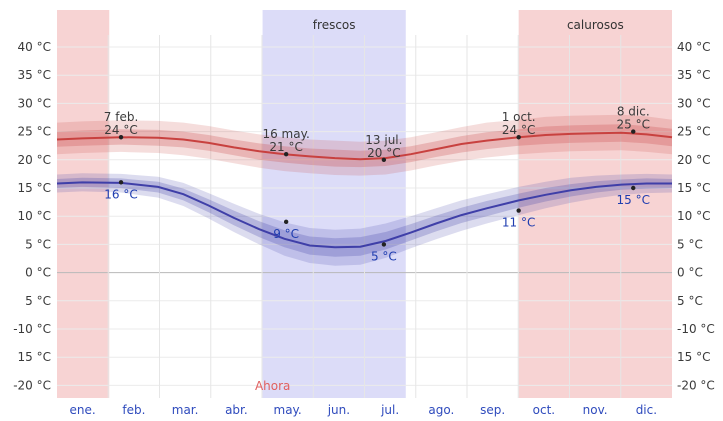 The width and height of the screenshot is (723, 421). I want to click on high-date-label: 1 oct., so click(519, 117).